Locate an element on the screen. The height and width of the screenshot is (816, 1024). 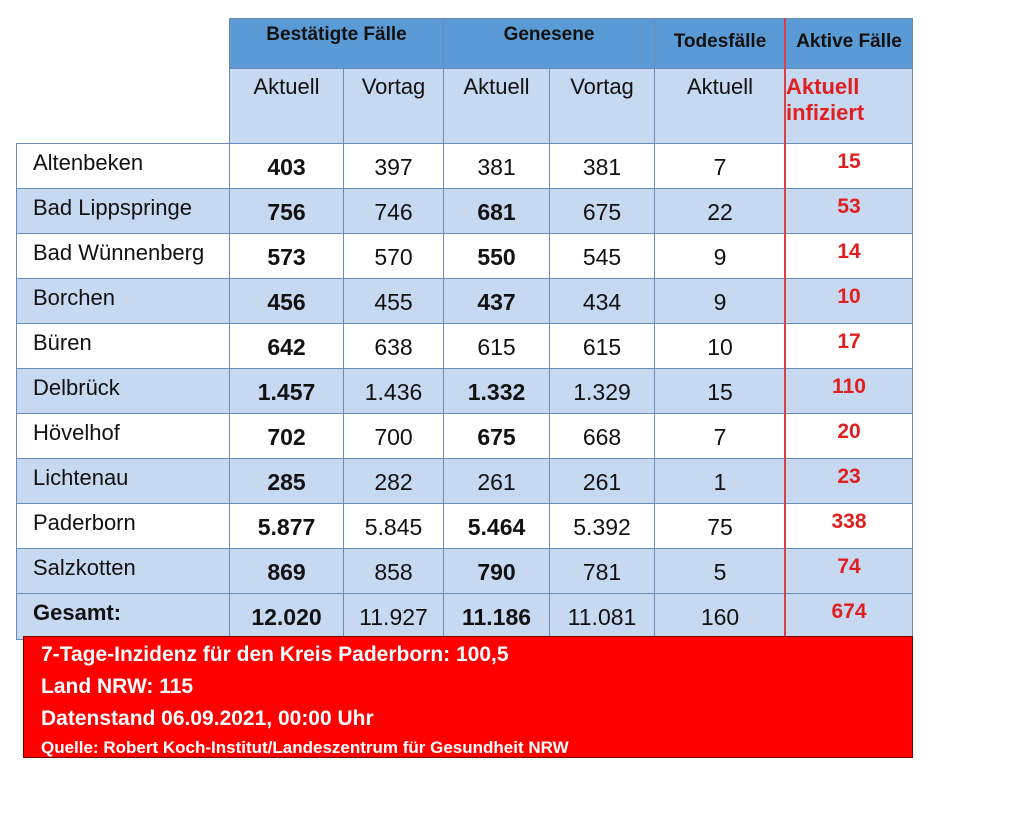
row-name: Bad Lippspringe is located at coordinates (123, 211).